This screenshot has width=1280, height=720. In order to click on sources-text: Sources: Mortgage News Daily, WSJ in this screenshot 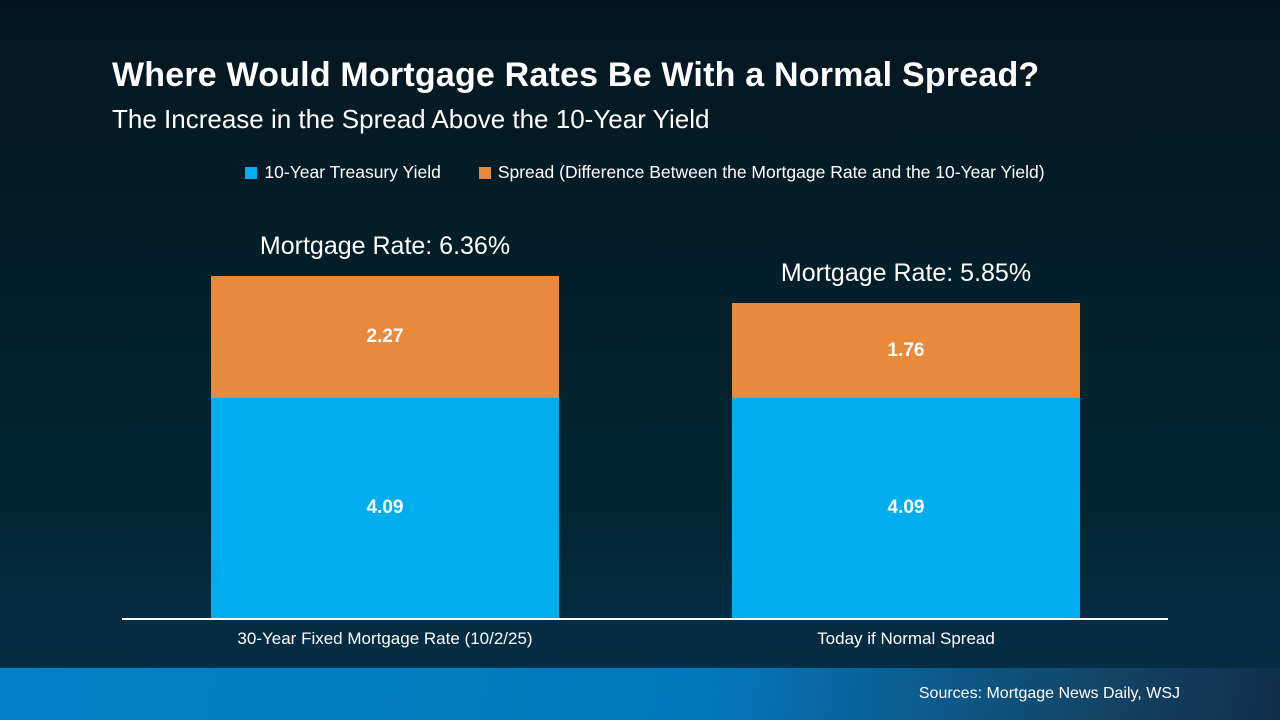, I will do `click(1049, 693)`.